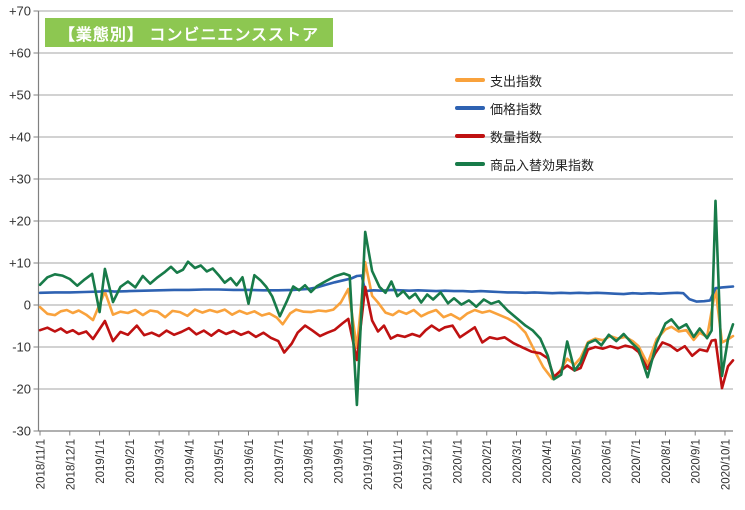 This screenshot has width=745, height=510. What do you see at coordinates (488, 461) in the screenshot?
I see `x-tick-label: 2020/2/1` at bounding box center [488, 461].